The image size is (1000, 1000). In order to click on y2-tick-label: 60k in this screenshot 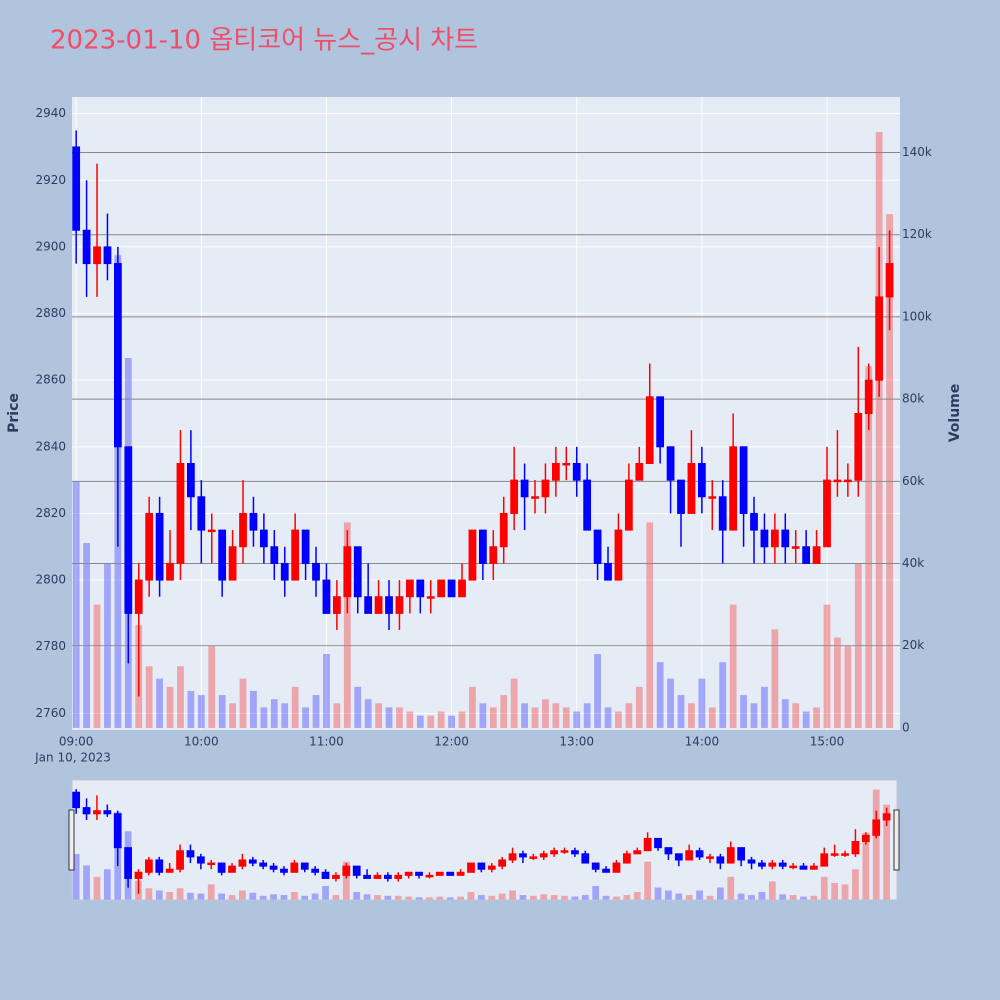, I will do `click(913, 481)`.